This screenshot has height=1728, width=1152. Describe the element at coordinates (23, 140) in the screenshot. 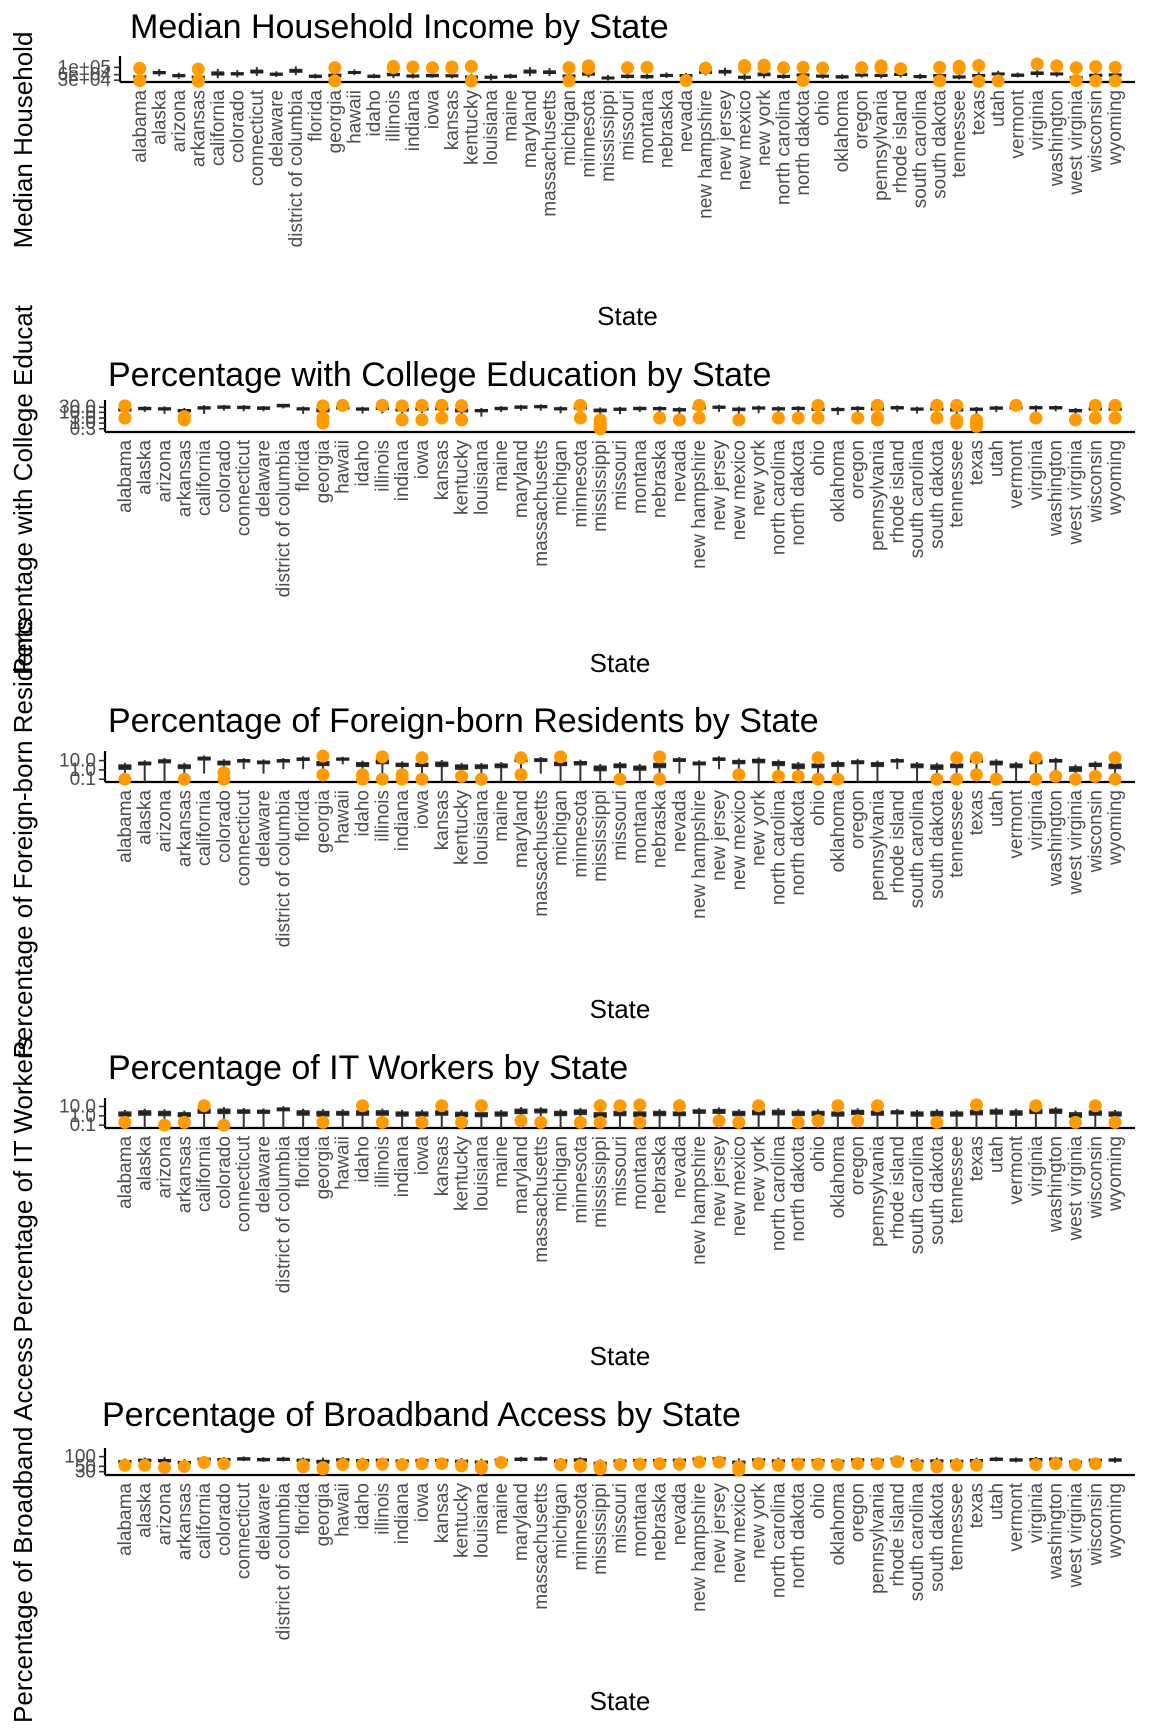

I see `y-axis-title: Median Household` at that location.